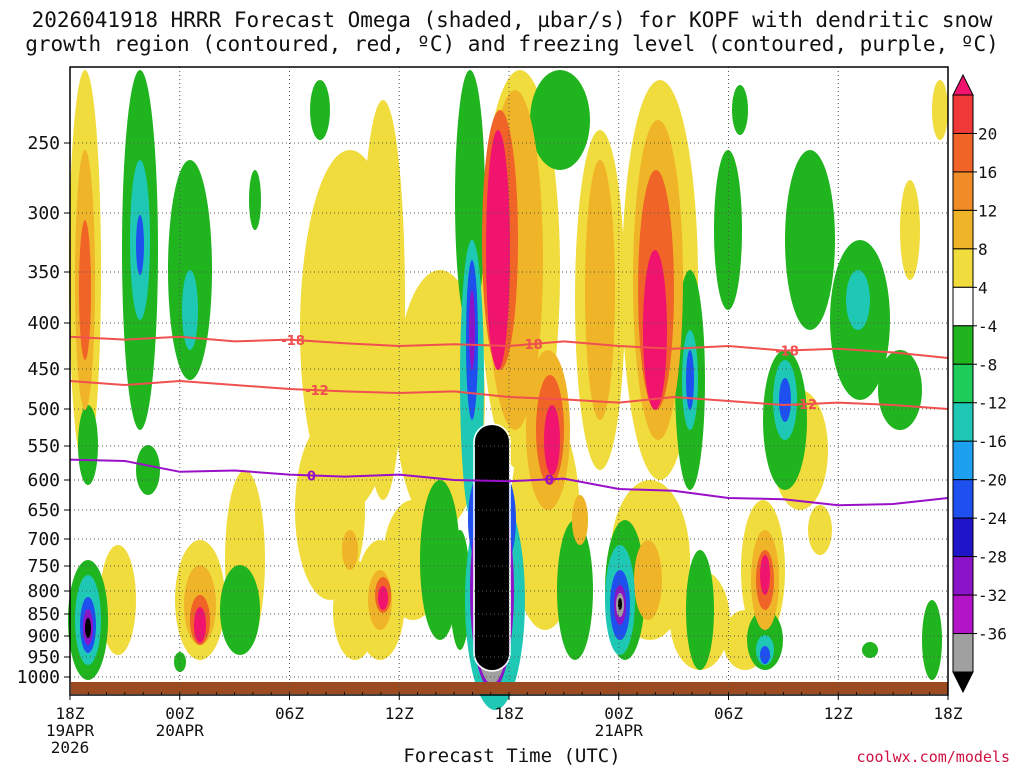 The image size is (1024, 768). Describe the element at coordinates (992, 480) in the screenshot. I see `colorbar-label: -20` at that location.